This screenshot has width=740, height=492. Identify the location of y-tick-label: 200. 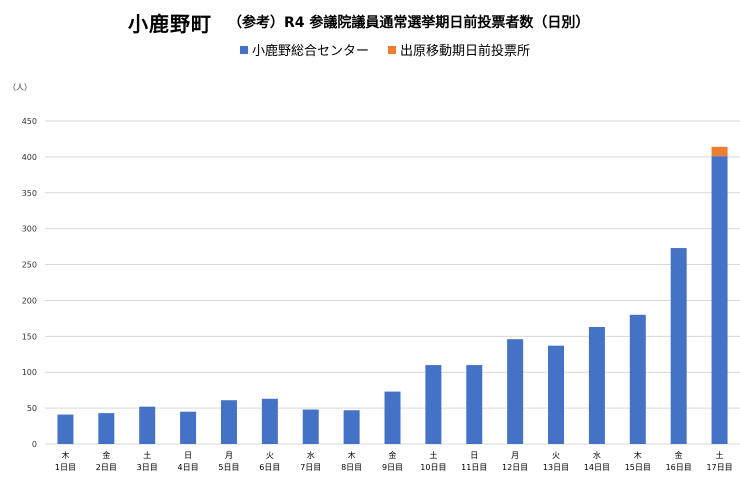
(29, 300).